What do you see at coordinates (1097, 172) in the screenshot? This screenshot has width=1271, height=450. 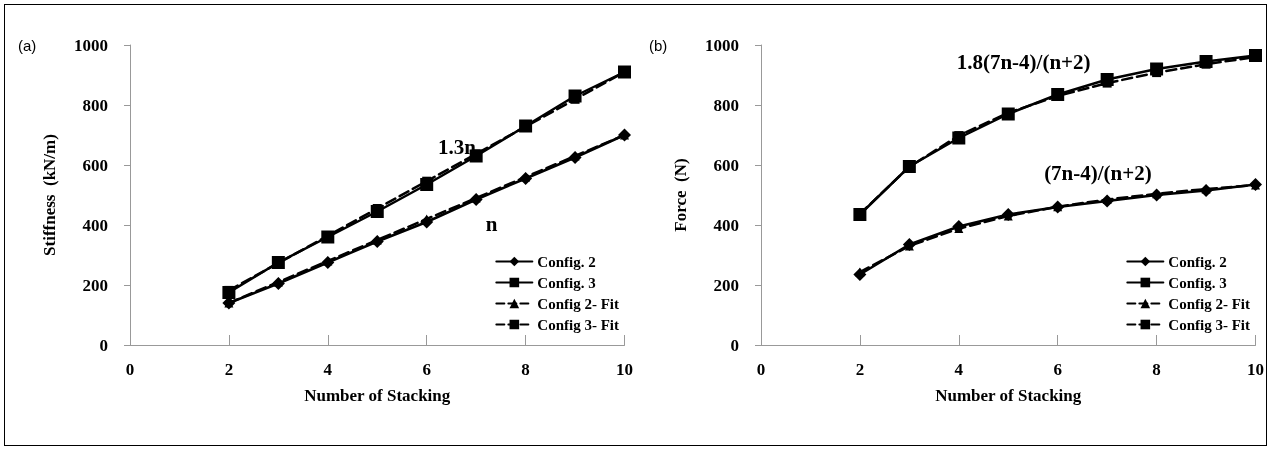 I see `annotation: (7n-4)/(n+2)` at bounding box center [1097, 172].